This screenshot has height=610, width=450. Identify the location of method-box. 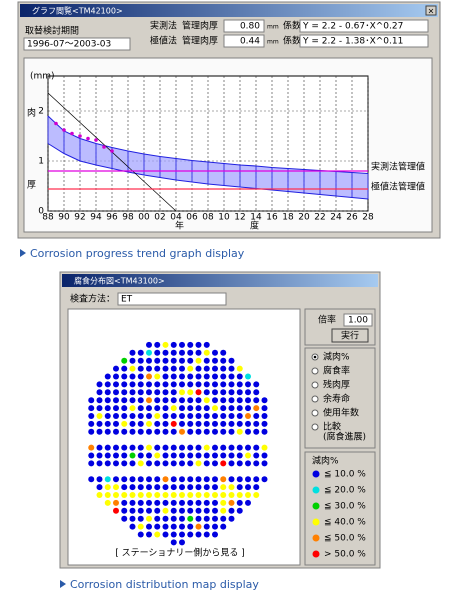
(172, 299).